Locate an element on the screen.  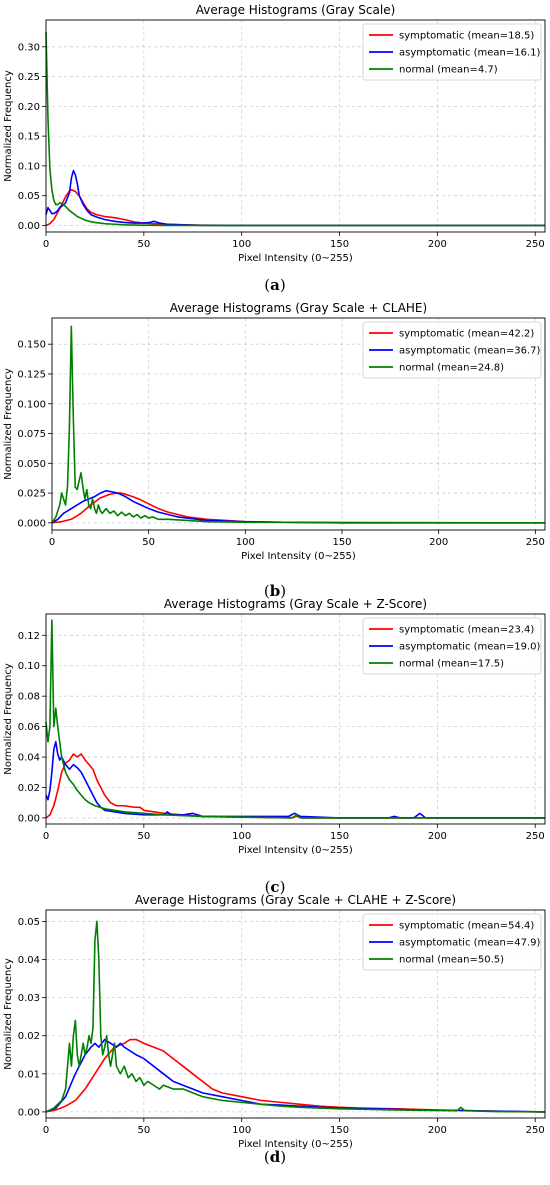
panel-caption: (b) is located at coordinates (275, 591).